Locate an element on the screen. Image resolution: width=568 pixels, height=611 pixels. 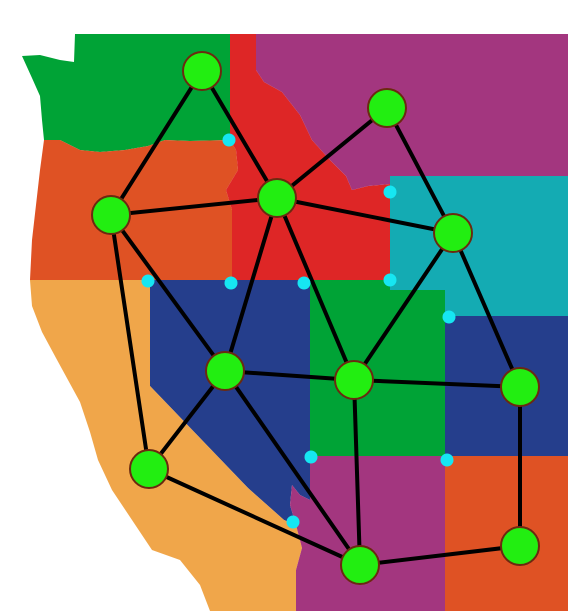
region-oregon is located at coordinates (134, 210).